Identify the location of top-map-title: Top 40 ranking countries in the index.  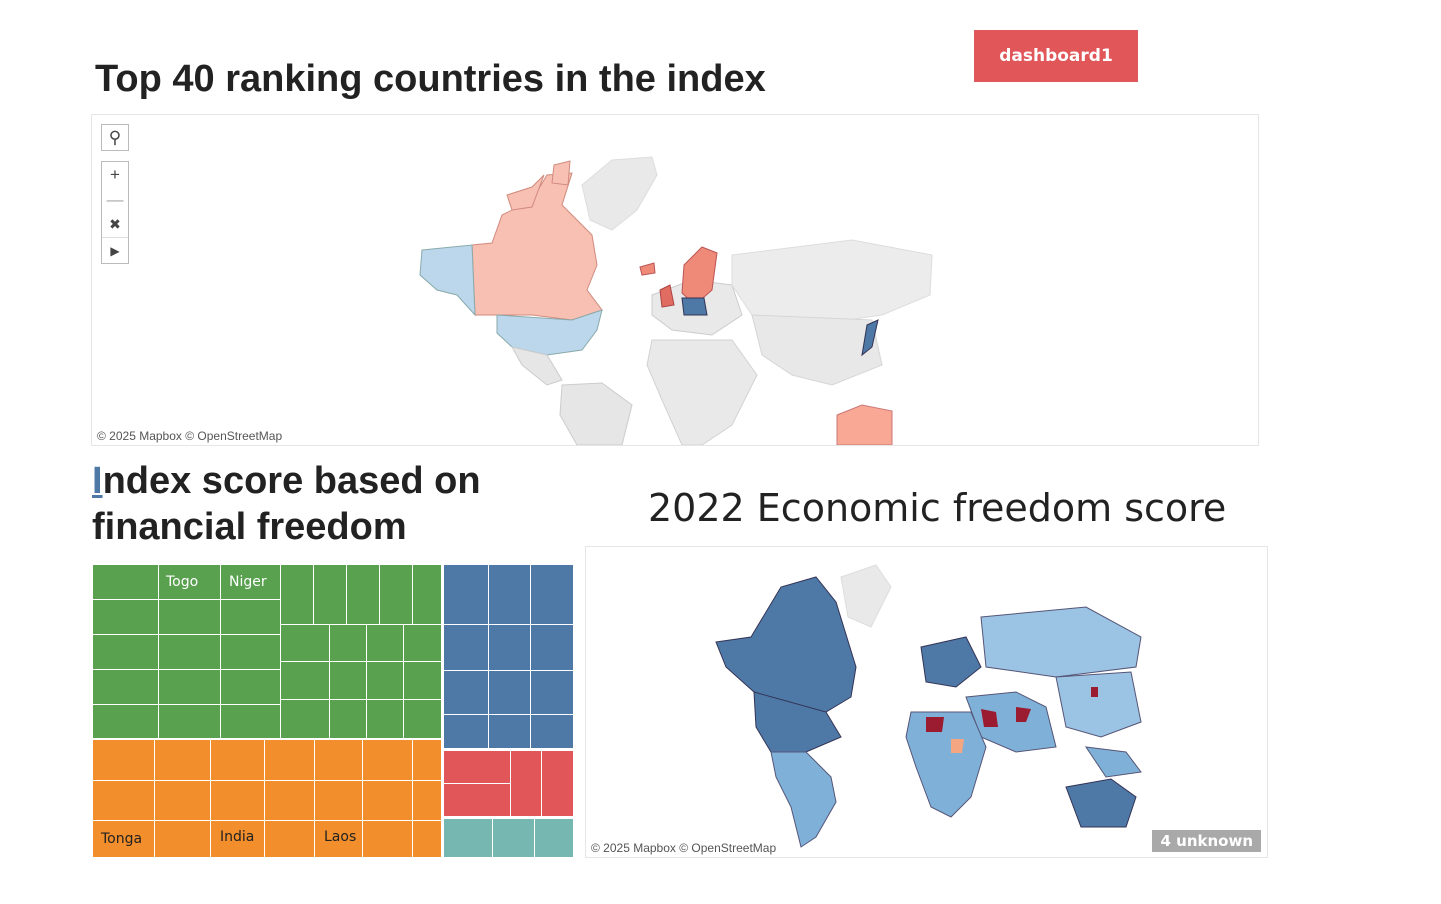
(430, 79).